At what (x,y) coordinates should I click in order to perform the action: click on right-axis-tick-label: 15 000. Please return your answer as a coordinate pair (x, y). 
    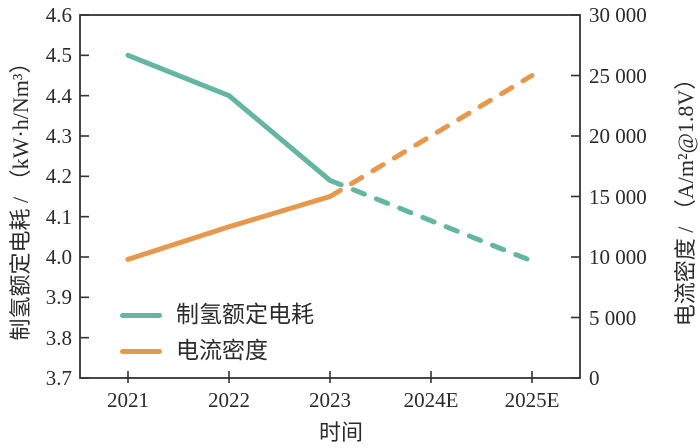
    Looking at the image, I should click on (618, 196).